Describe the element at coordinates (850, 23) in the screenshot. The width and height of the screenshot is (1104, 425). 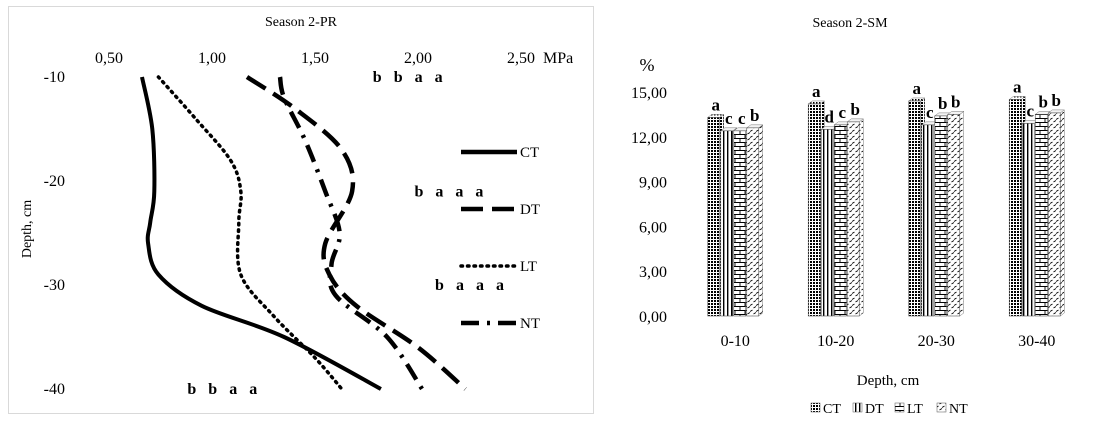
I see `chart-title: Season 2-SM` at that location.